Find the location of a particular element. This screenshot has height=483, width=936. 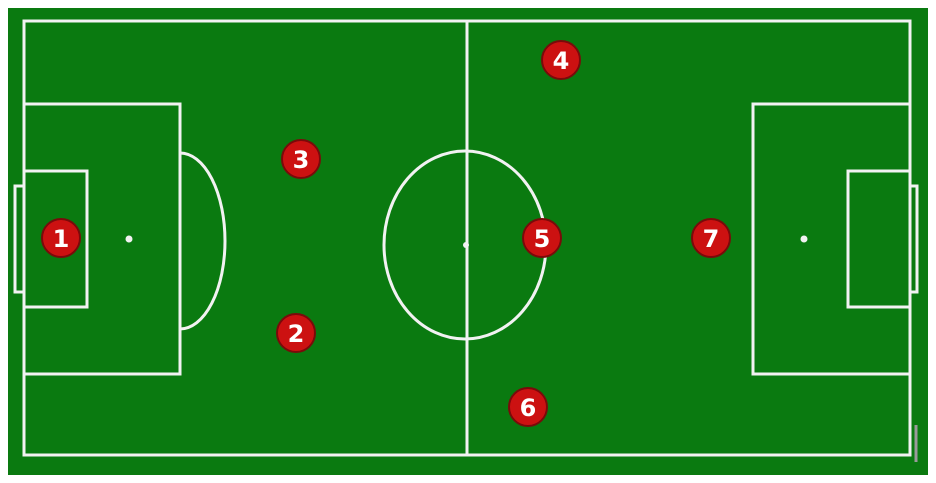

player-marker-5: 5 is located at coordinates (542, 238).